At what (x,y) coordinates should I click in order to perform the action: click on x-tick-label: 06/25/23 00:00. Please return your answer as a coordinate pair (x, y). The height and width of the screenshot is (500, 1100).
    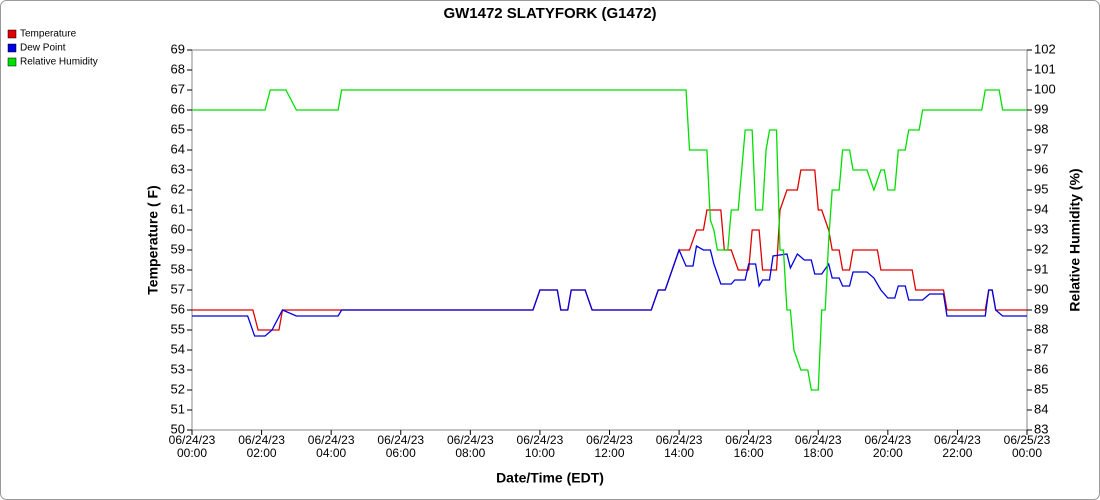
    Looking at the image, I should click on (1027, 446).